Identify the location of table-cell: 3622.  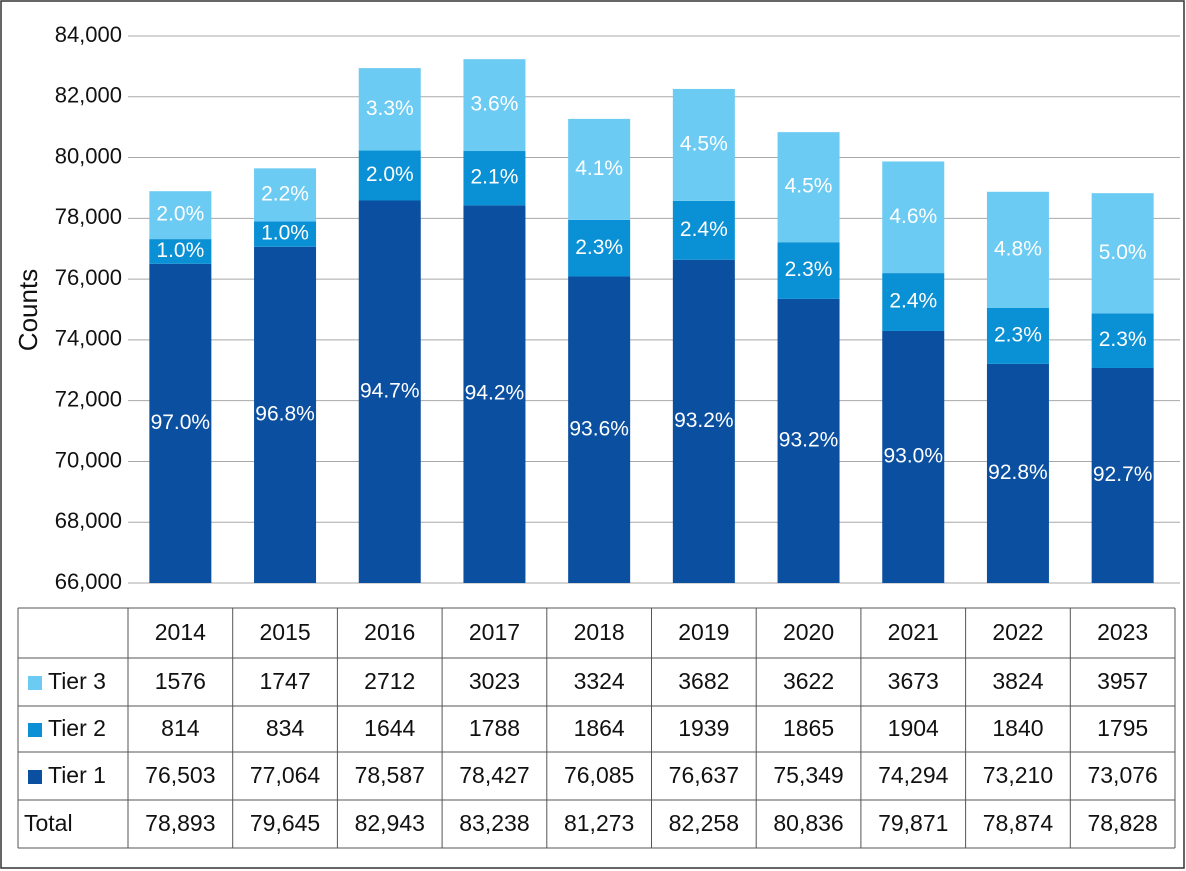
(808, 681).